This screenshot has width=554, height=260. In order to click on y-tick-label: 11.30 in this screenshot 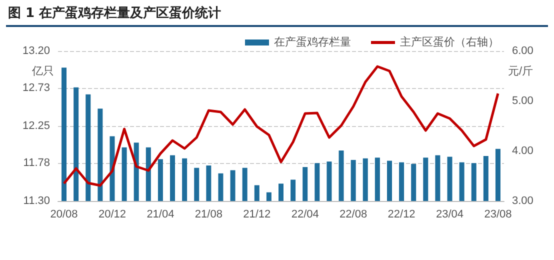, I will do `click(36, 201)`.